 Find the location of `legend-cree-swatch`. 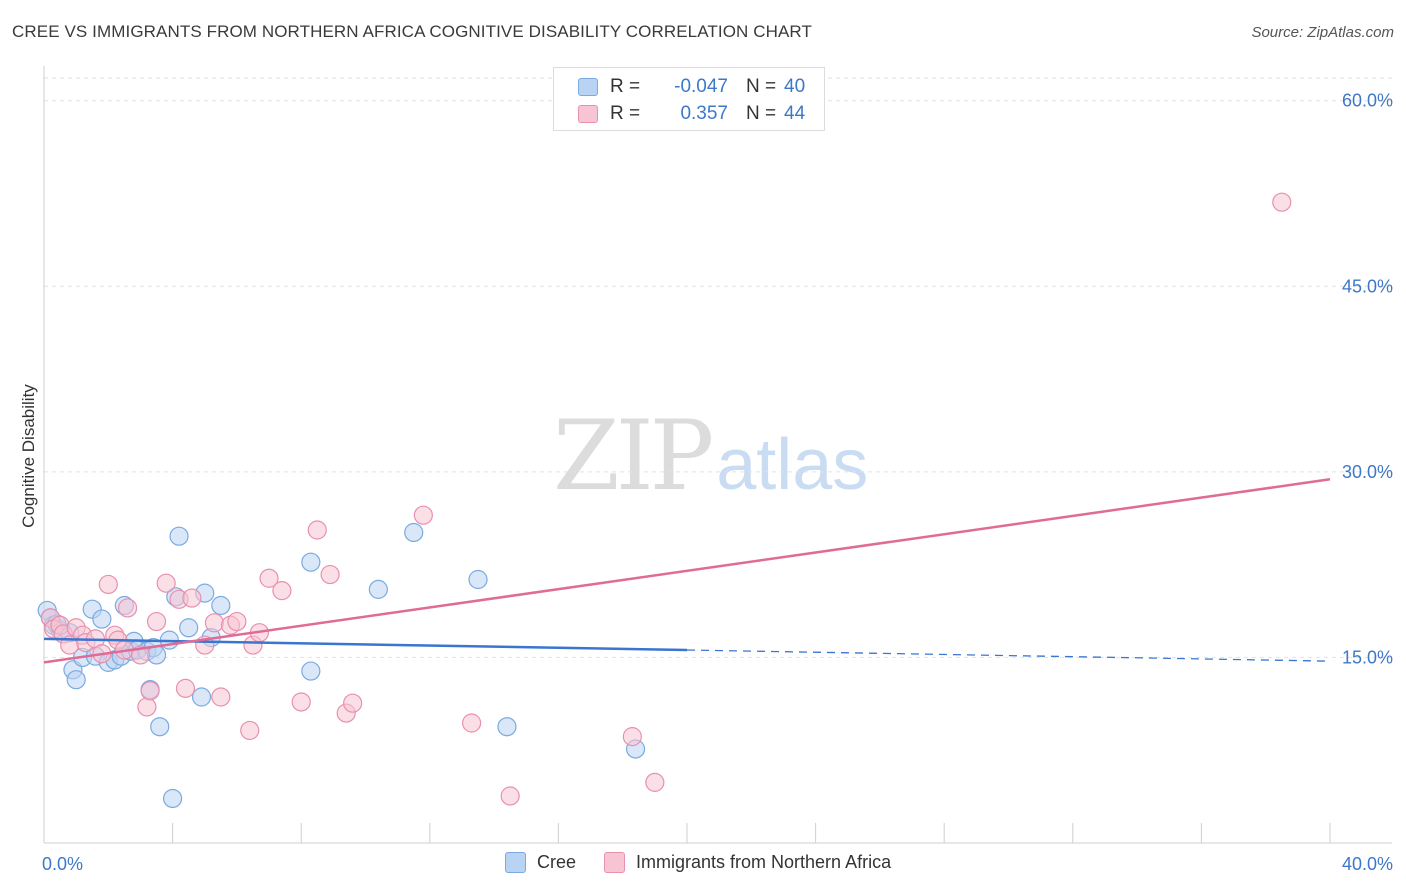

legend-cree-swatch is located at coordinates (515, 862).